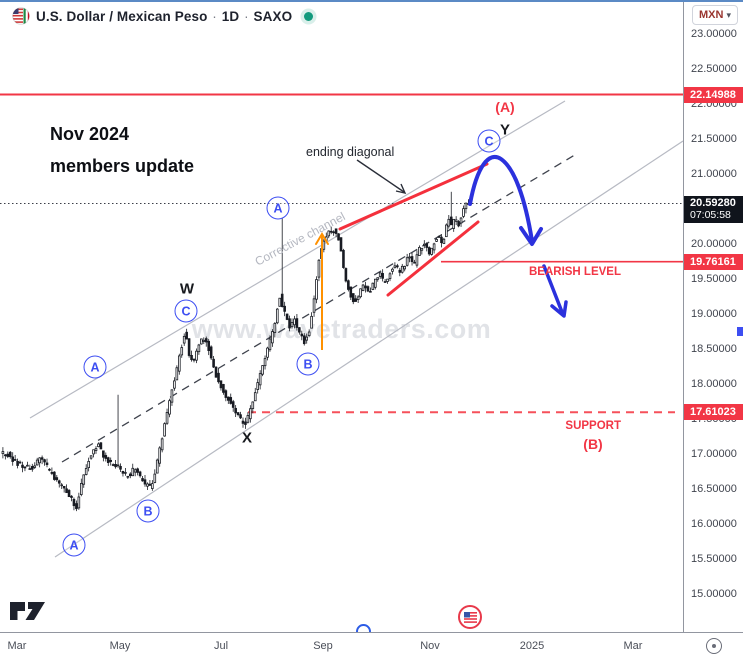 This screenshot has width=743, height=657. I want to click on ending-diagonal-label: ending diagonal, so click(350, 152).